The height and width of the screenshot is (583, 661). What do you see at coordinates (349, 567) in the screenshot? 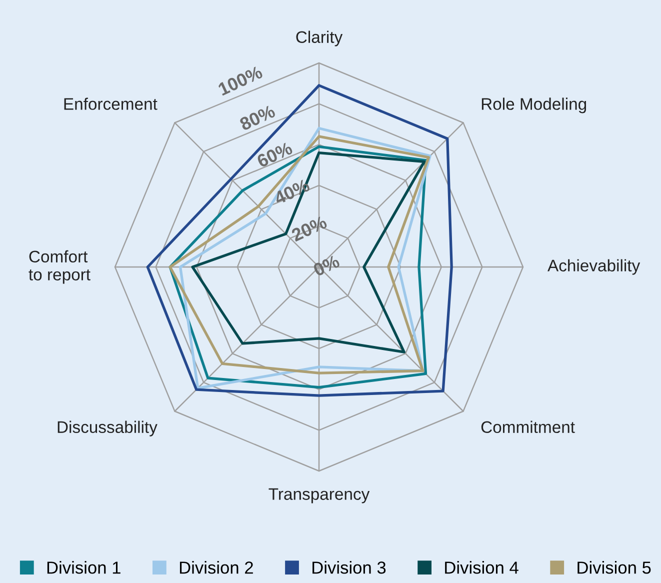
I see `legend-label: Division 3` at bounding box center [349, 567].